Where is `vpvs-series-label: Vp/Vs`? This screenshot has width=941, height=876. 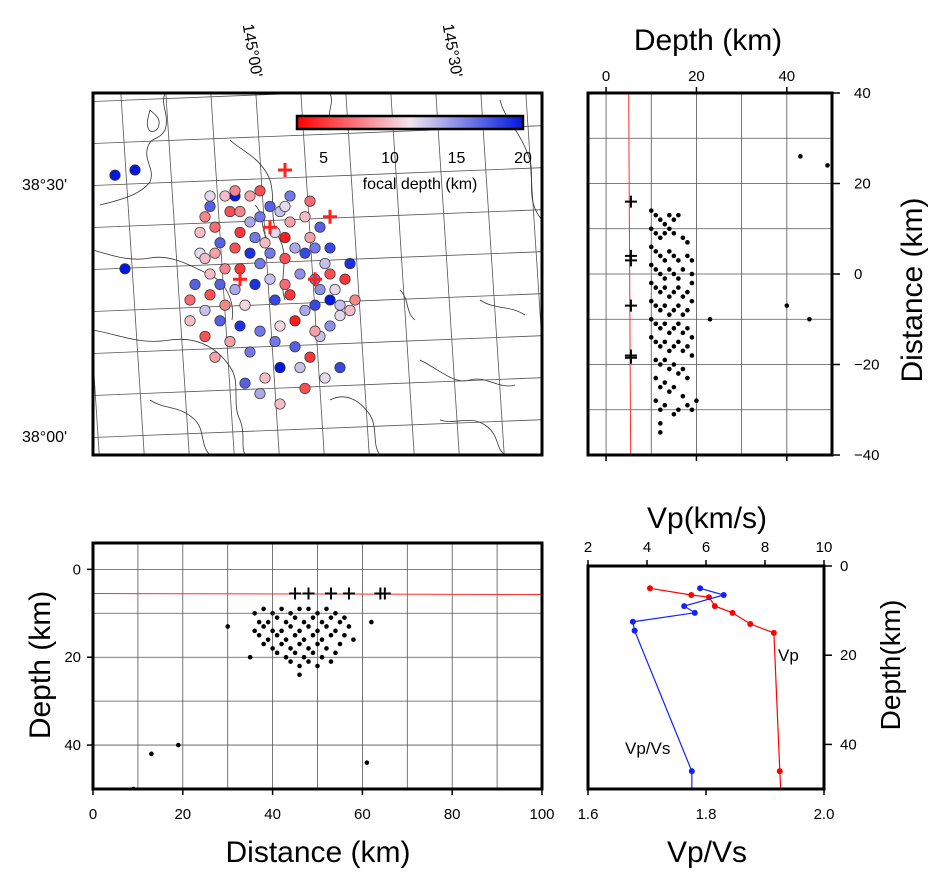 vpvs-series-label: Vp/Vs is located at coordinates (647, 748).